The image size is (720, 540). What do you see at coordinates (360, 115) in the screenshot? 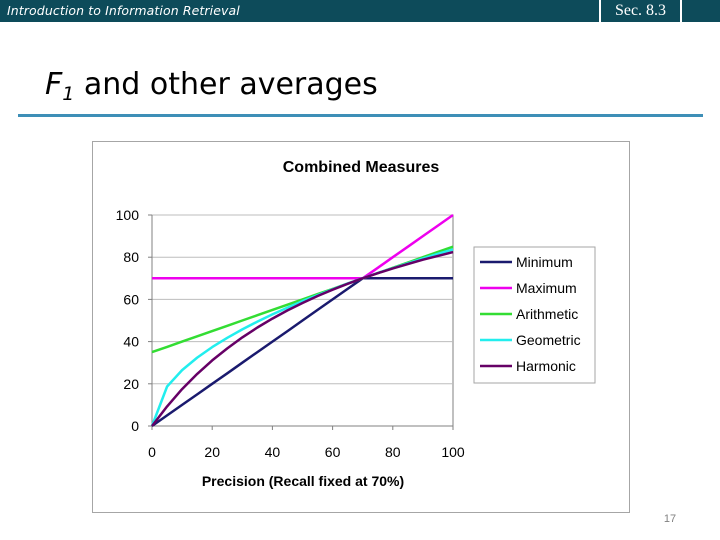
I see `title-underline` at bounding box center [360, 115].